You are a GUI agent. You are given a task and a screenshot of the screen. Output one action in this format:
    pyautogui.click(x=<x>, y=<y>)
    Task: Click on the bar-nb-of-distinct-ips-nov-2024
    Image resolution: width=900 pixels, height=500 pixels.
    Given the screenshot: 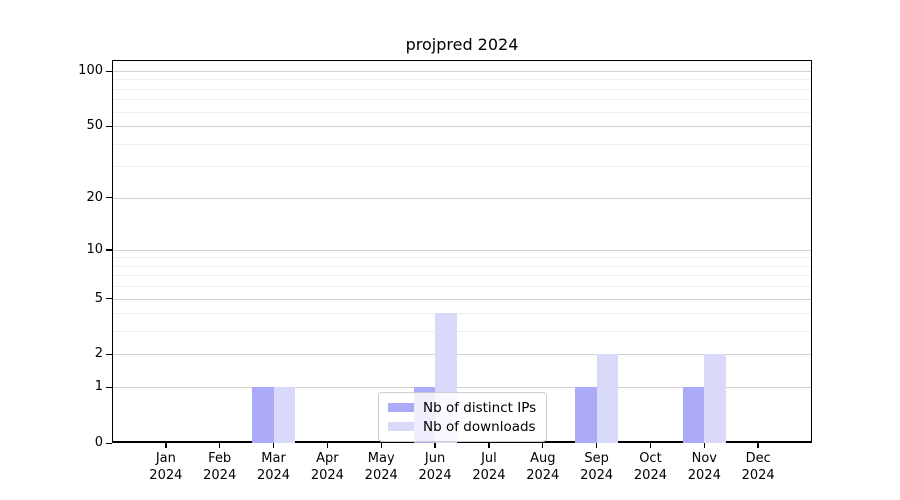 What is the action you would take?
    pyautogui.click(x=693, y=415)
    